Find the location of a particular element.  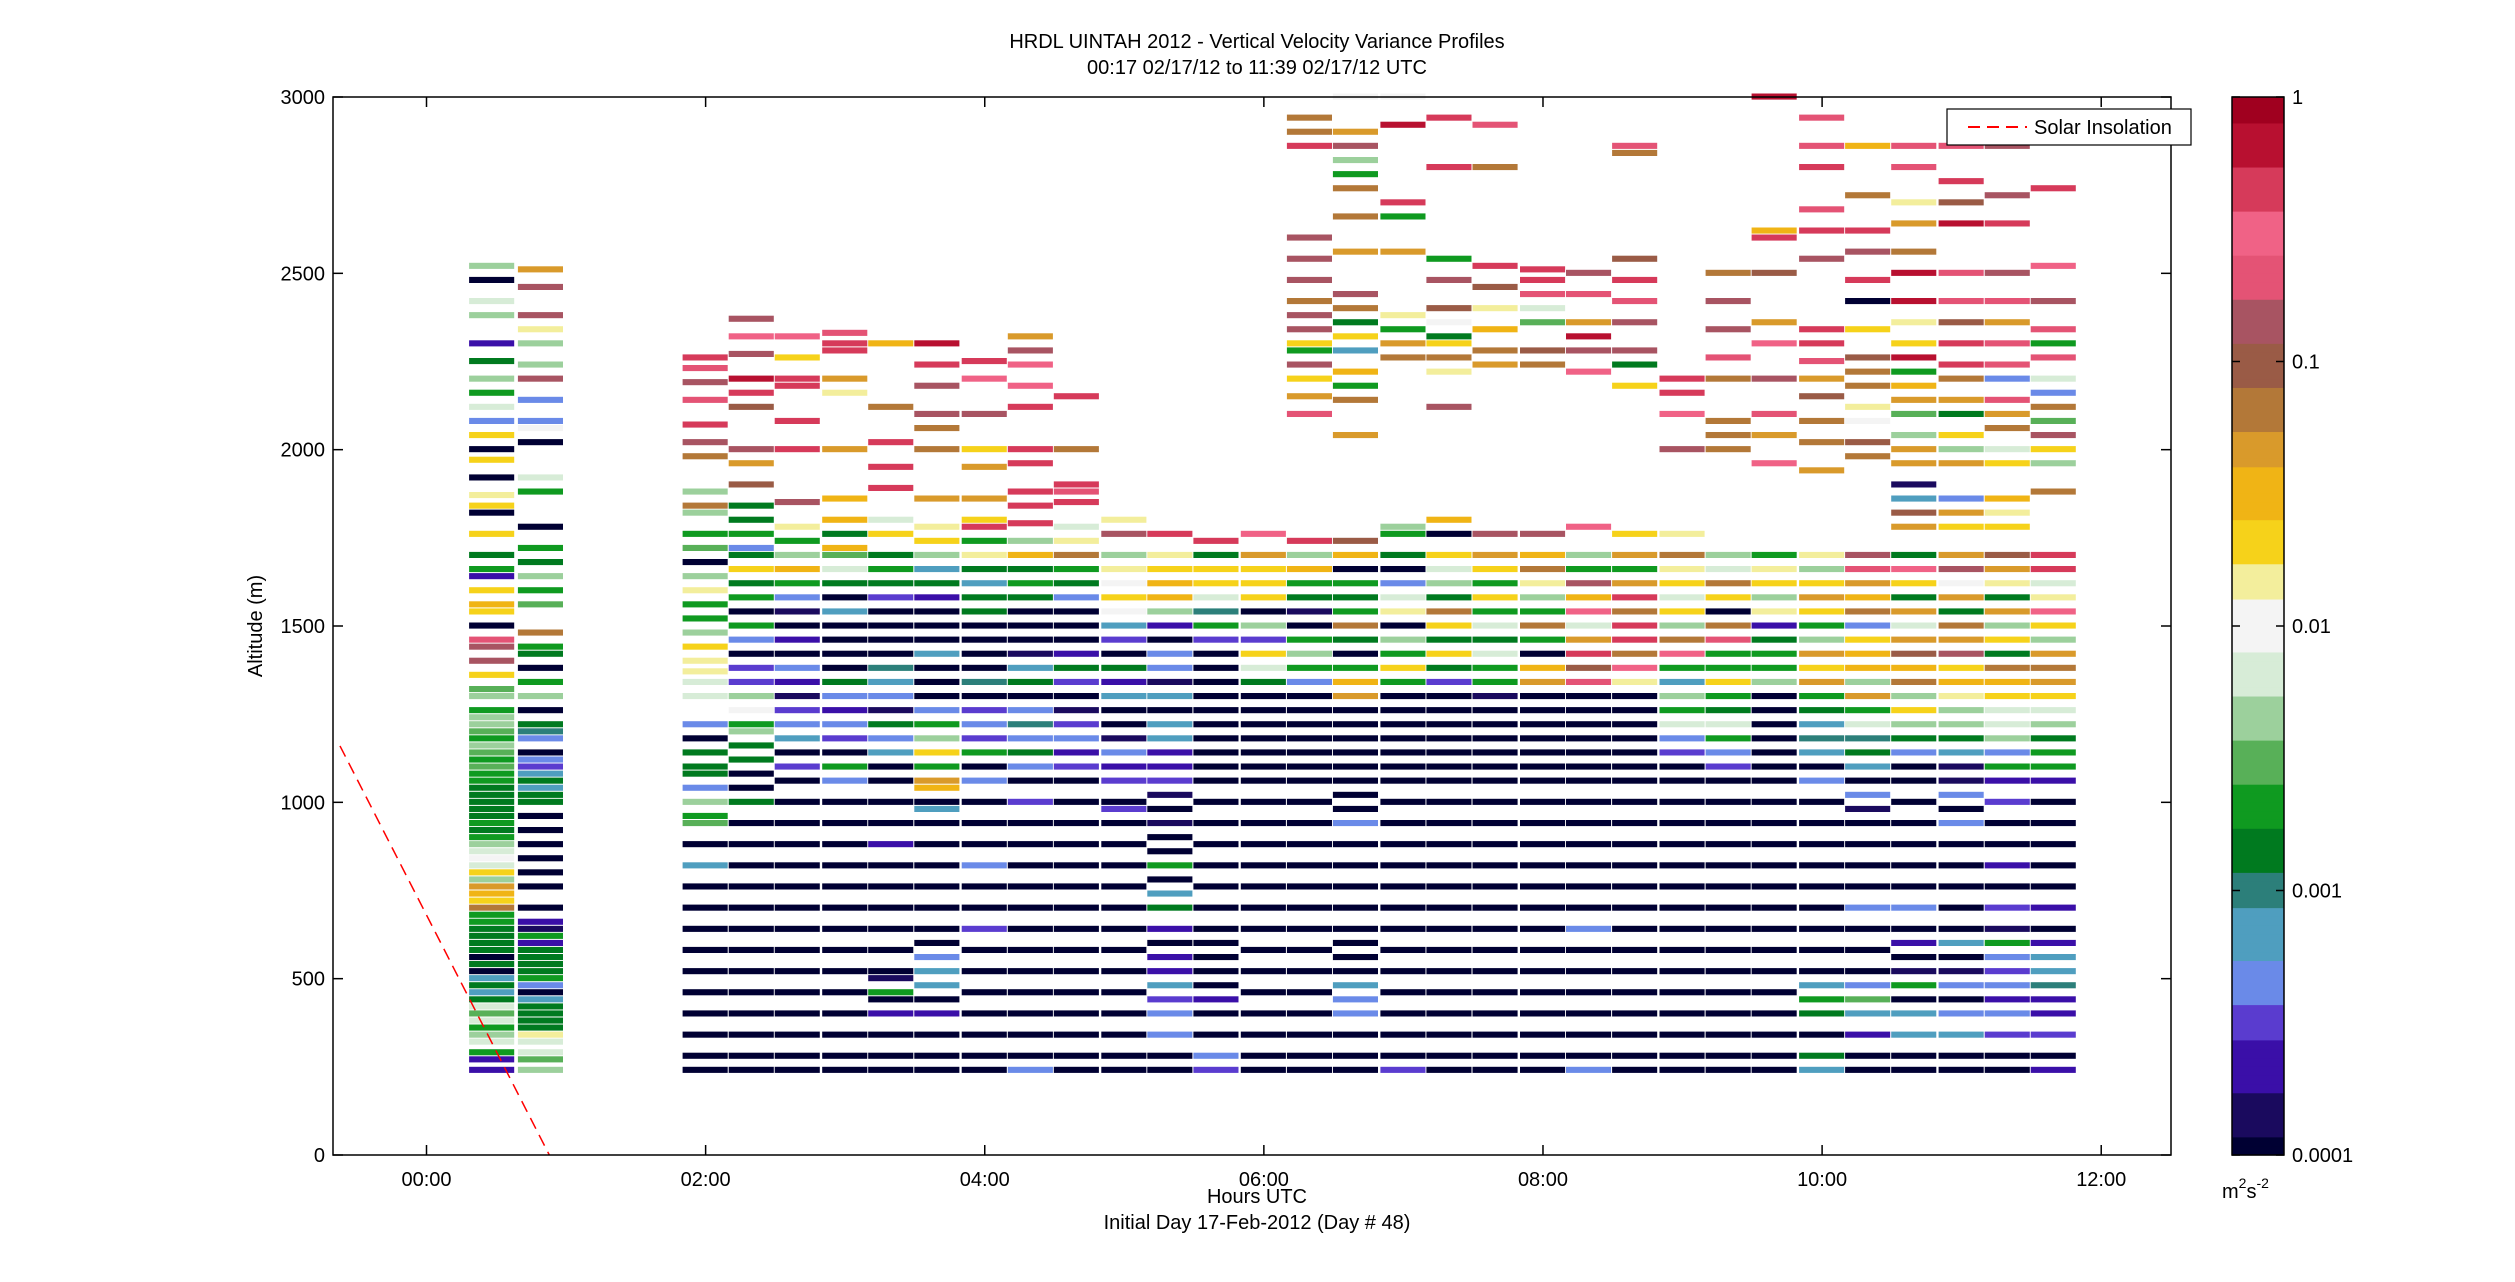

chart-subtitle: 00:17 02/17/12 to 11:39 02/17/12 UTC is located at coordinates (1257, 68).